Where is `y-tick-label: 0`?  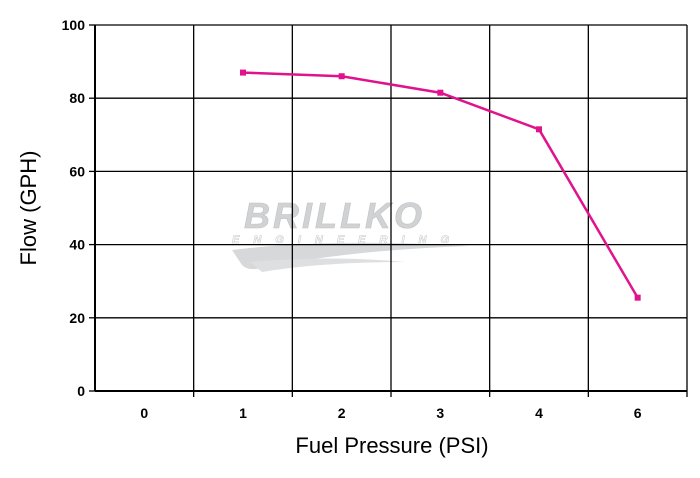 y-tick-label: 0 is located at coordinates (81, 391).